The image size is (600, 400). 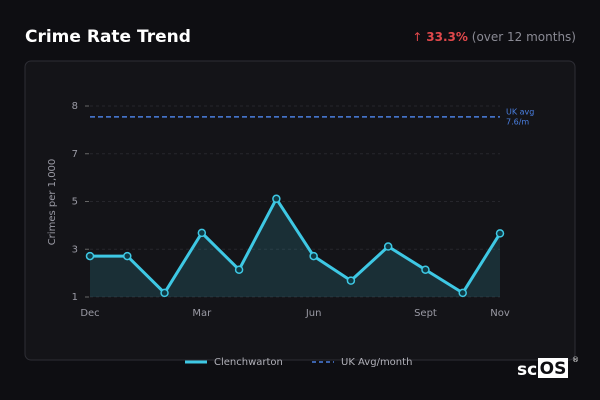 What do you see at coordinates (248, 362) in the screenshot?
I see `legend-label: Clenchwarton` at bounding box center [248, 362].